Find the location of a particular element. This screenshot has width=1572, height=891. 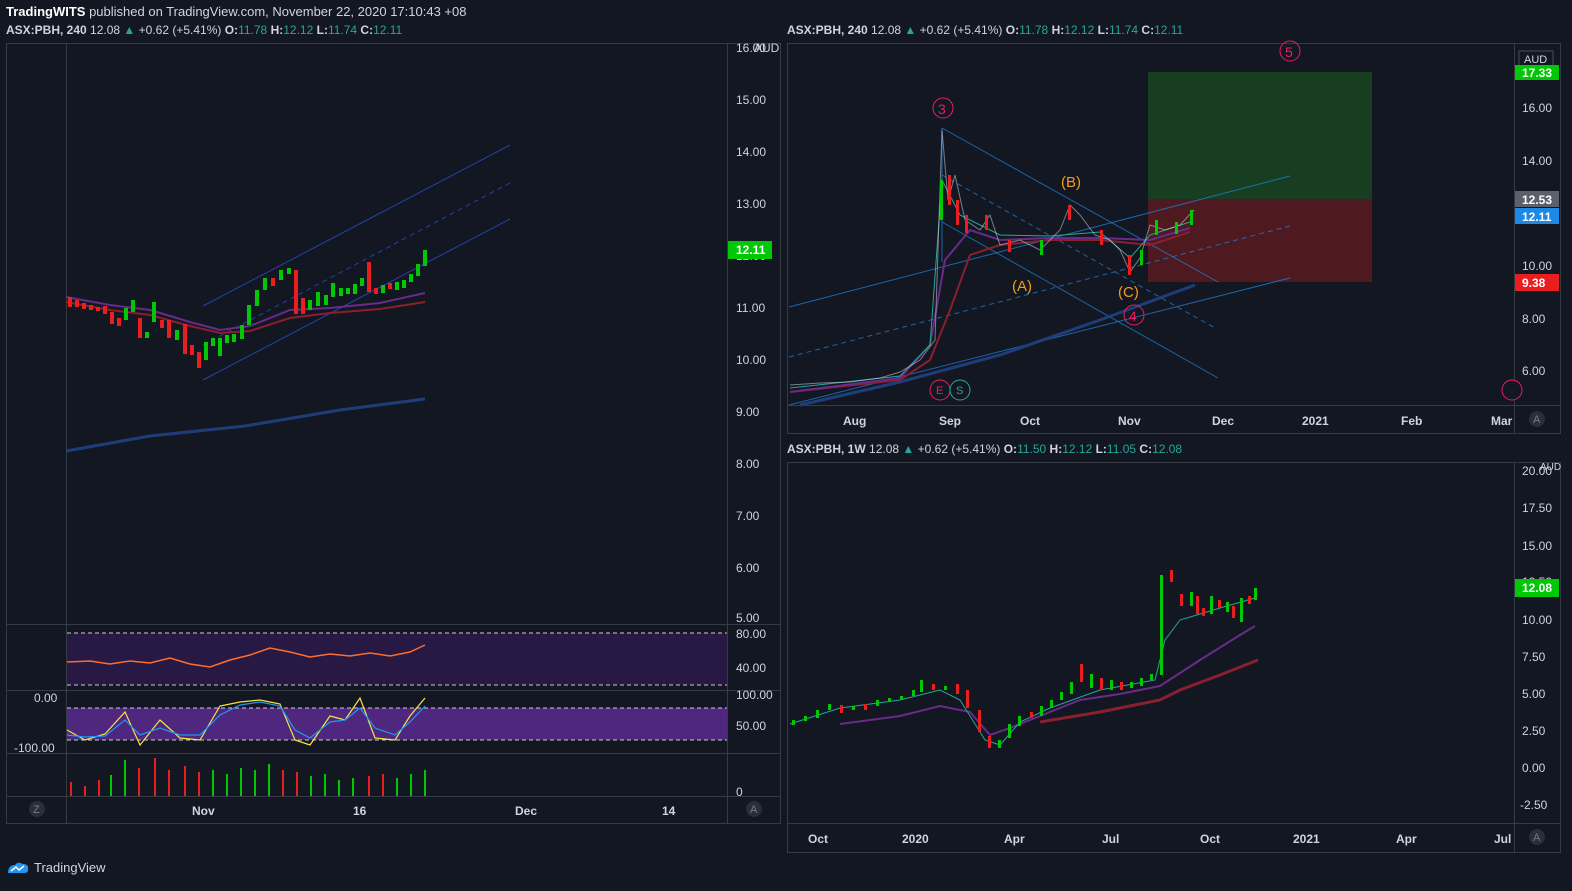

fork-upper is located at coordinates (1080, 205).